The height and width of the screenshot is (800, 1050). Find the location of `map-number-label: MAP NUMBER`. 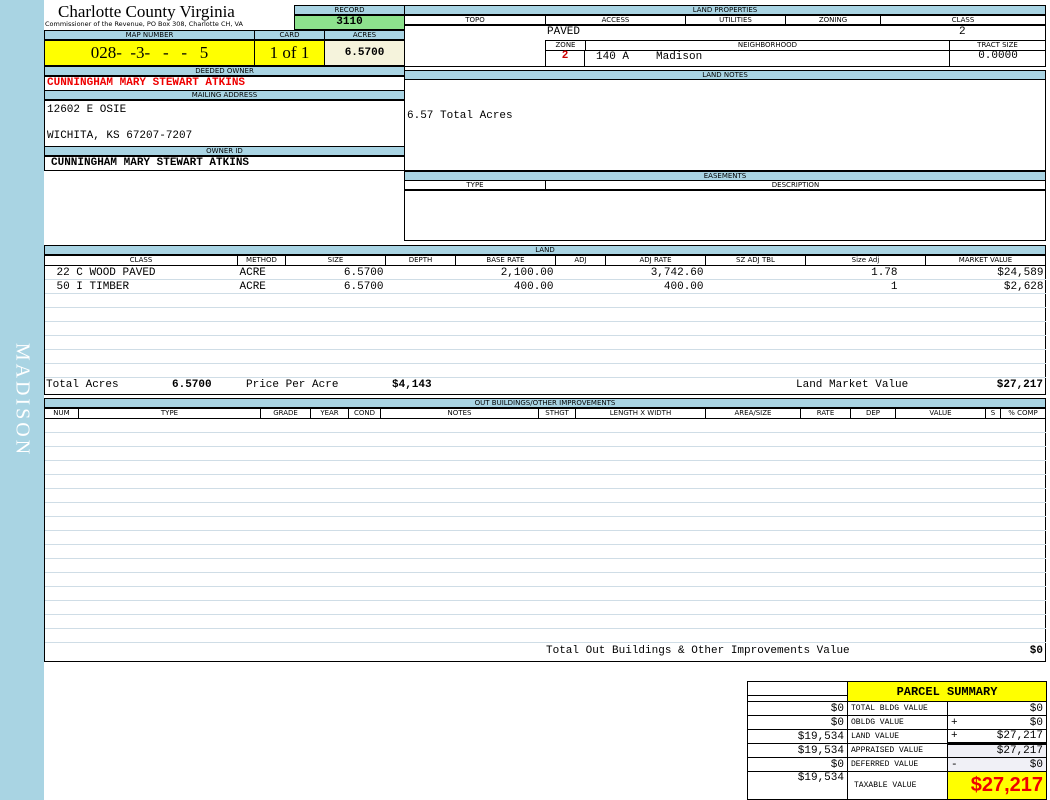

map-number-label: MAP NUMBER is located at coordinates (149, 35).